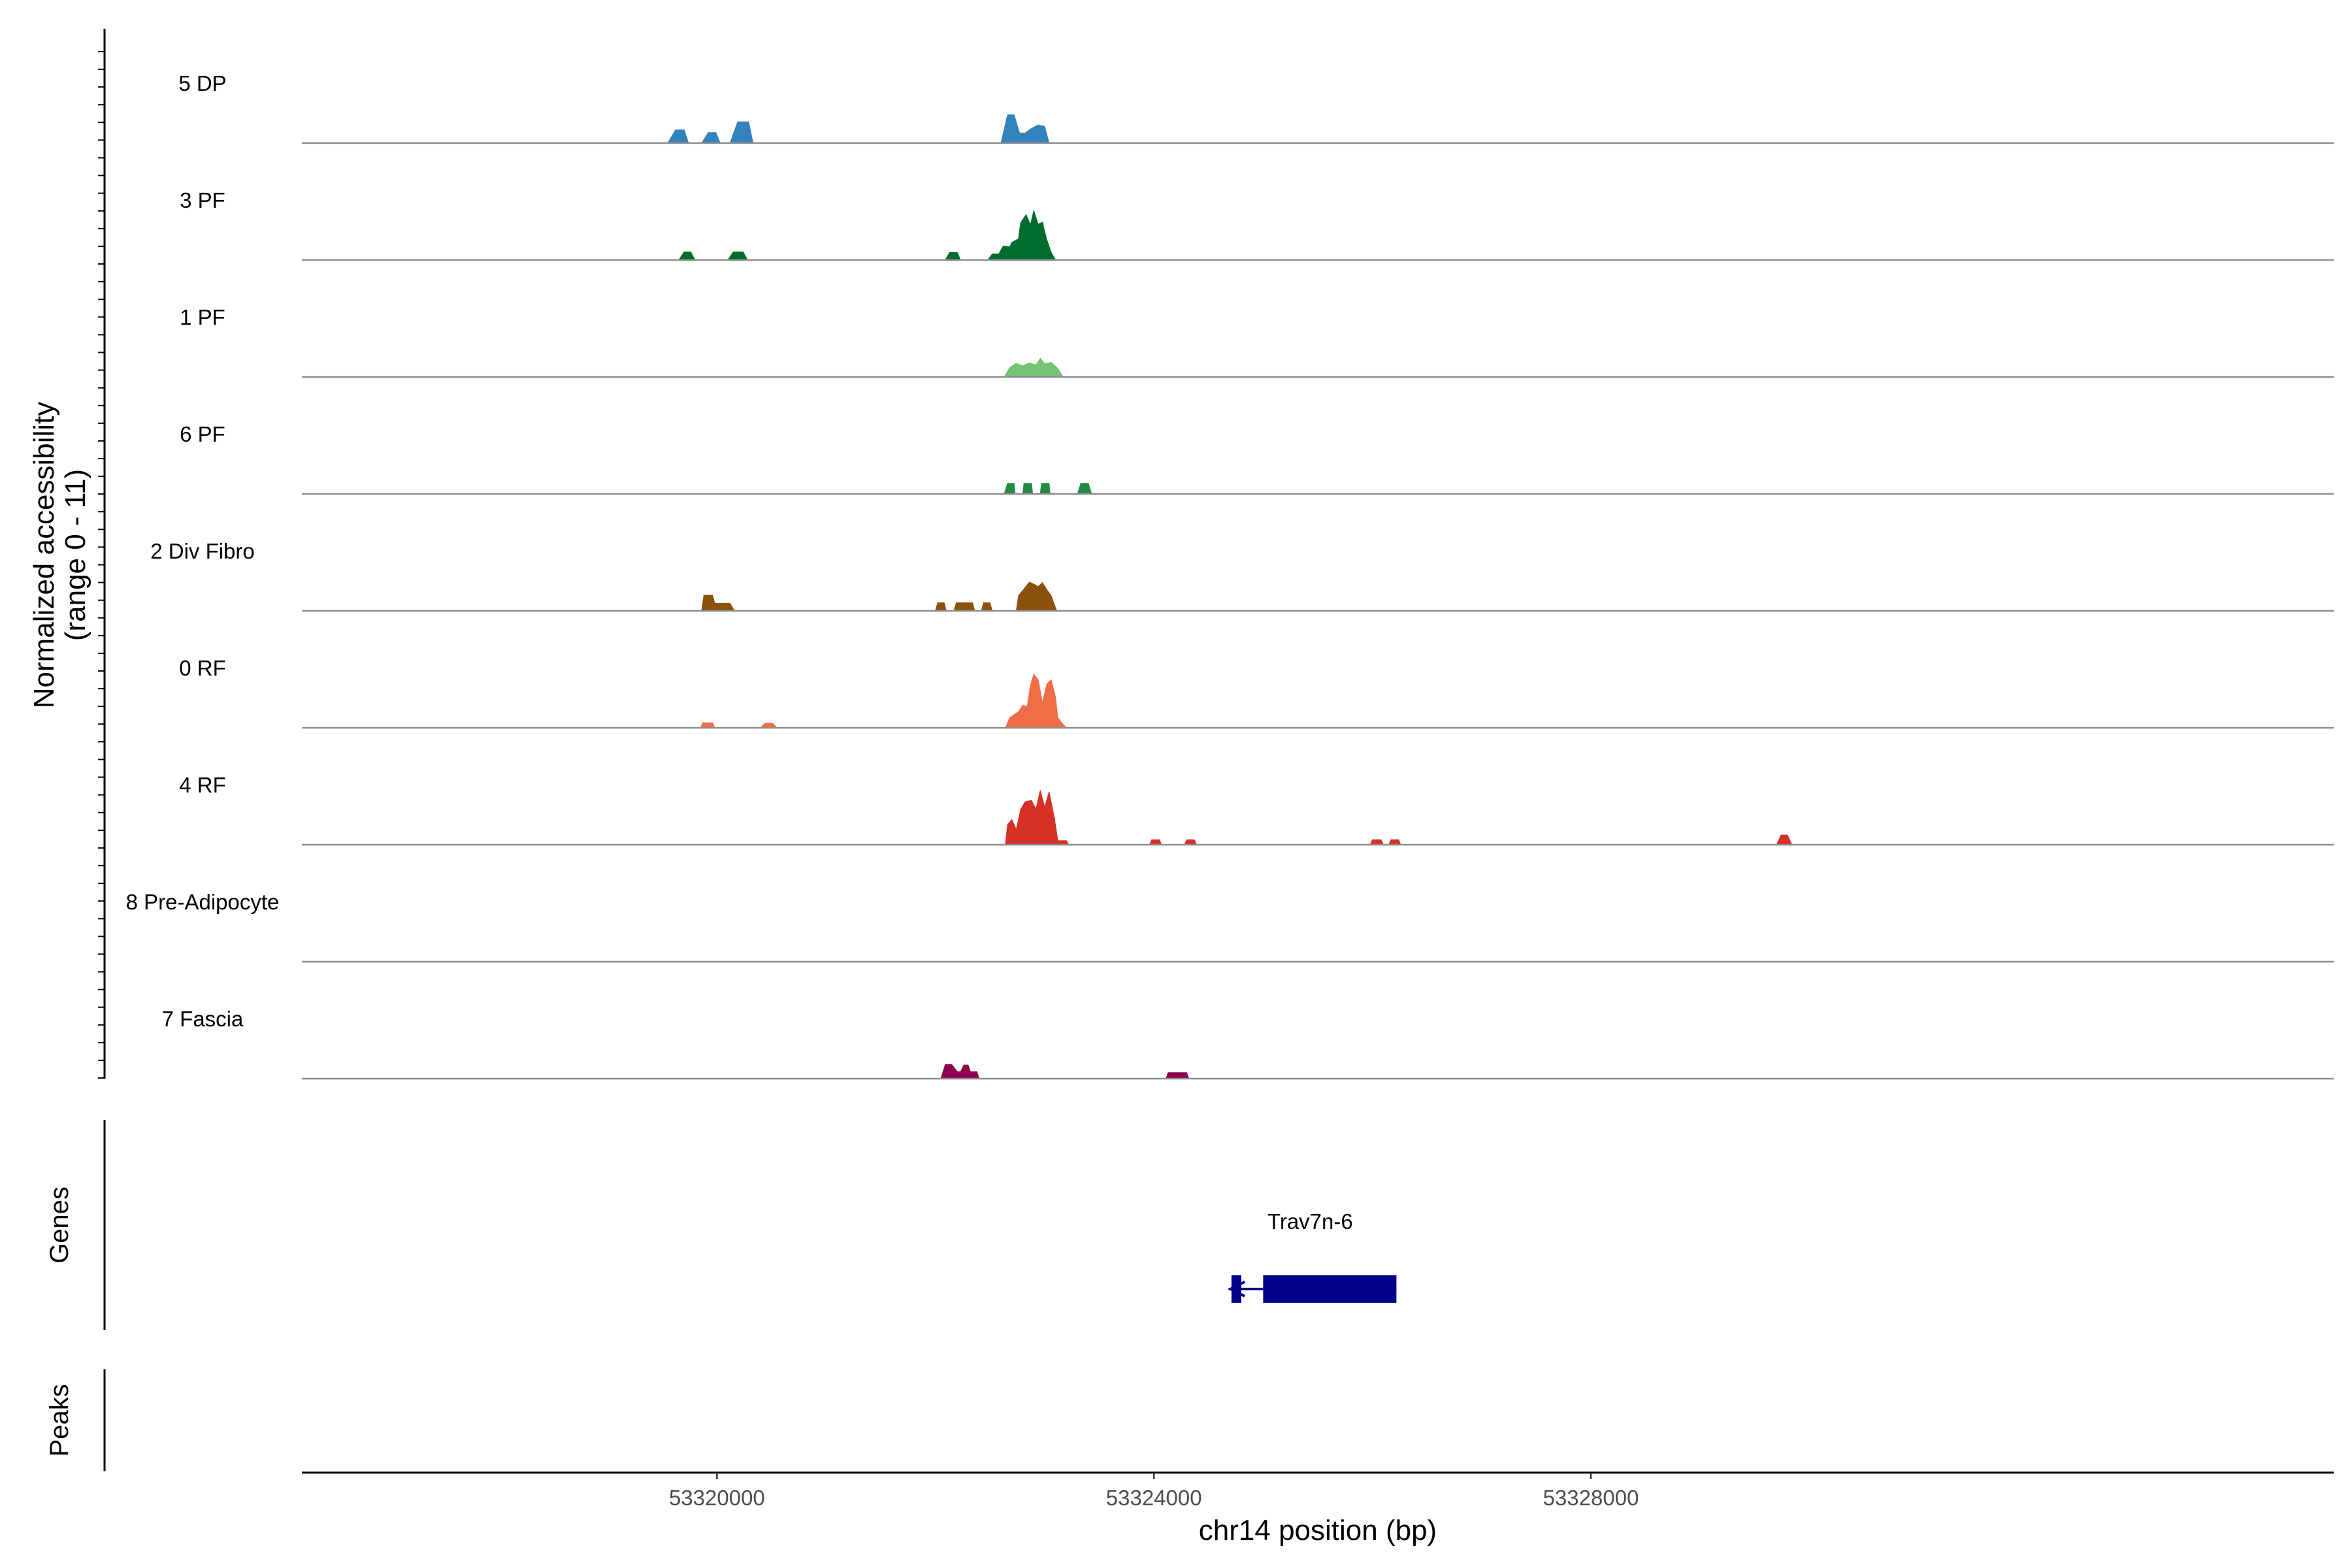 The image size is (2352, 1568). What do you see at coordinates (1230, 926) in the screenshot?
I see `track-8-pre-adipocyte: 8 Pre-Adipocyte` at bounding box center [1230, 926].